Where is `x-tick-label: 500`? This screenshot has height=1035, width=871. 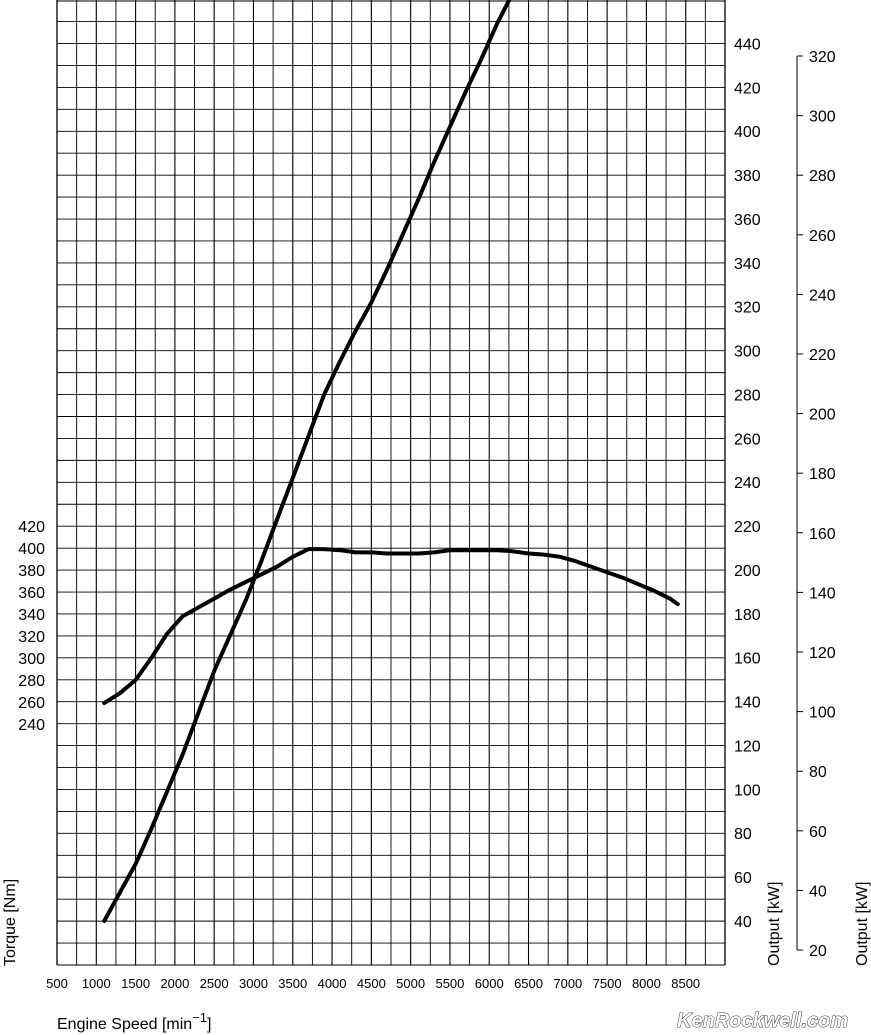
x-tick-label: 500 is located at coordinates (57, 983).